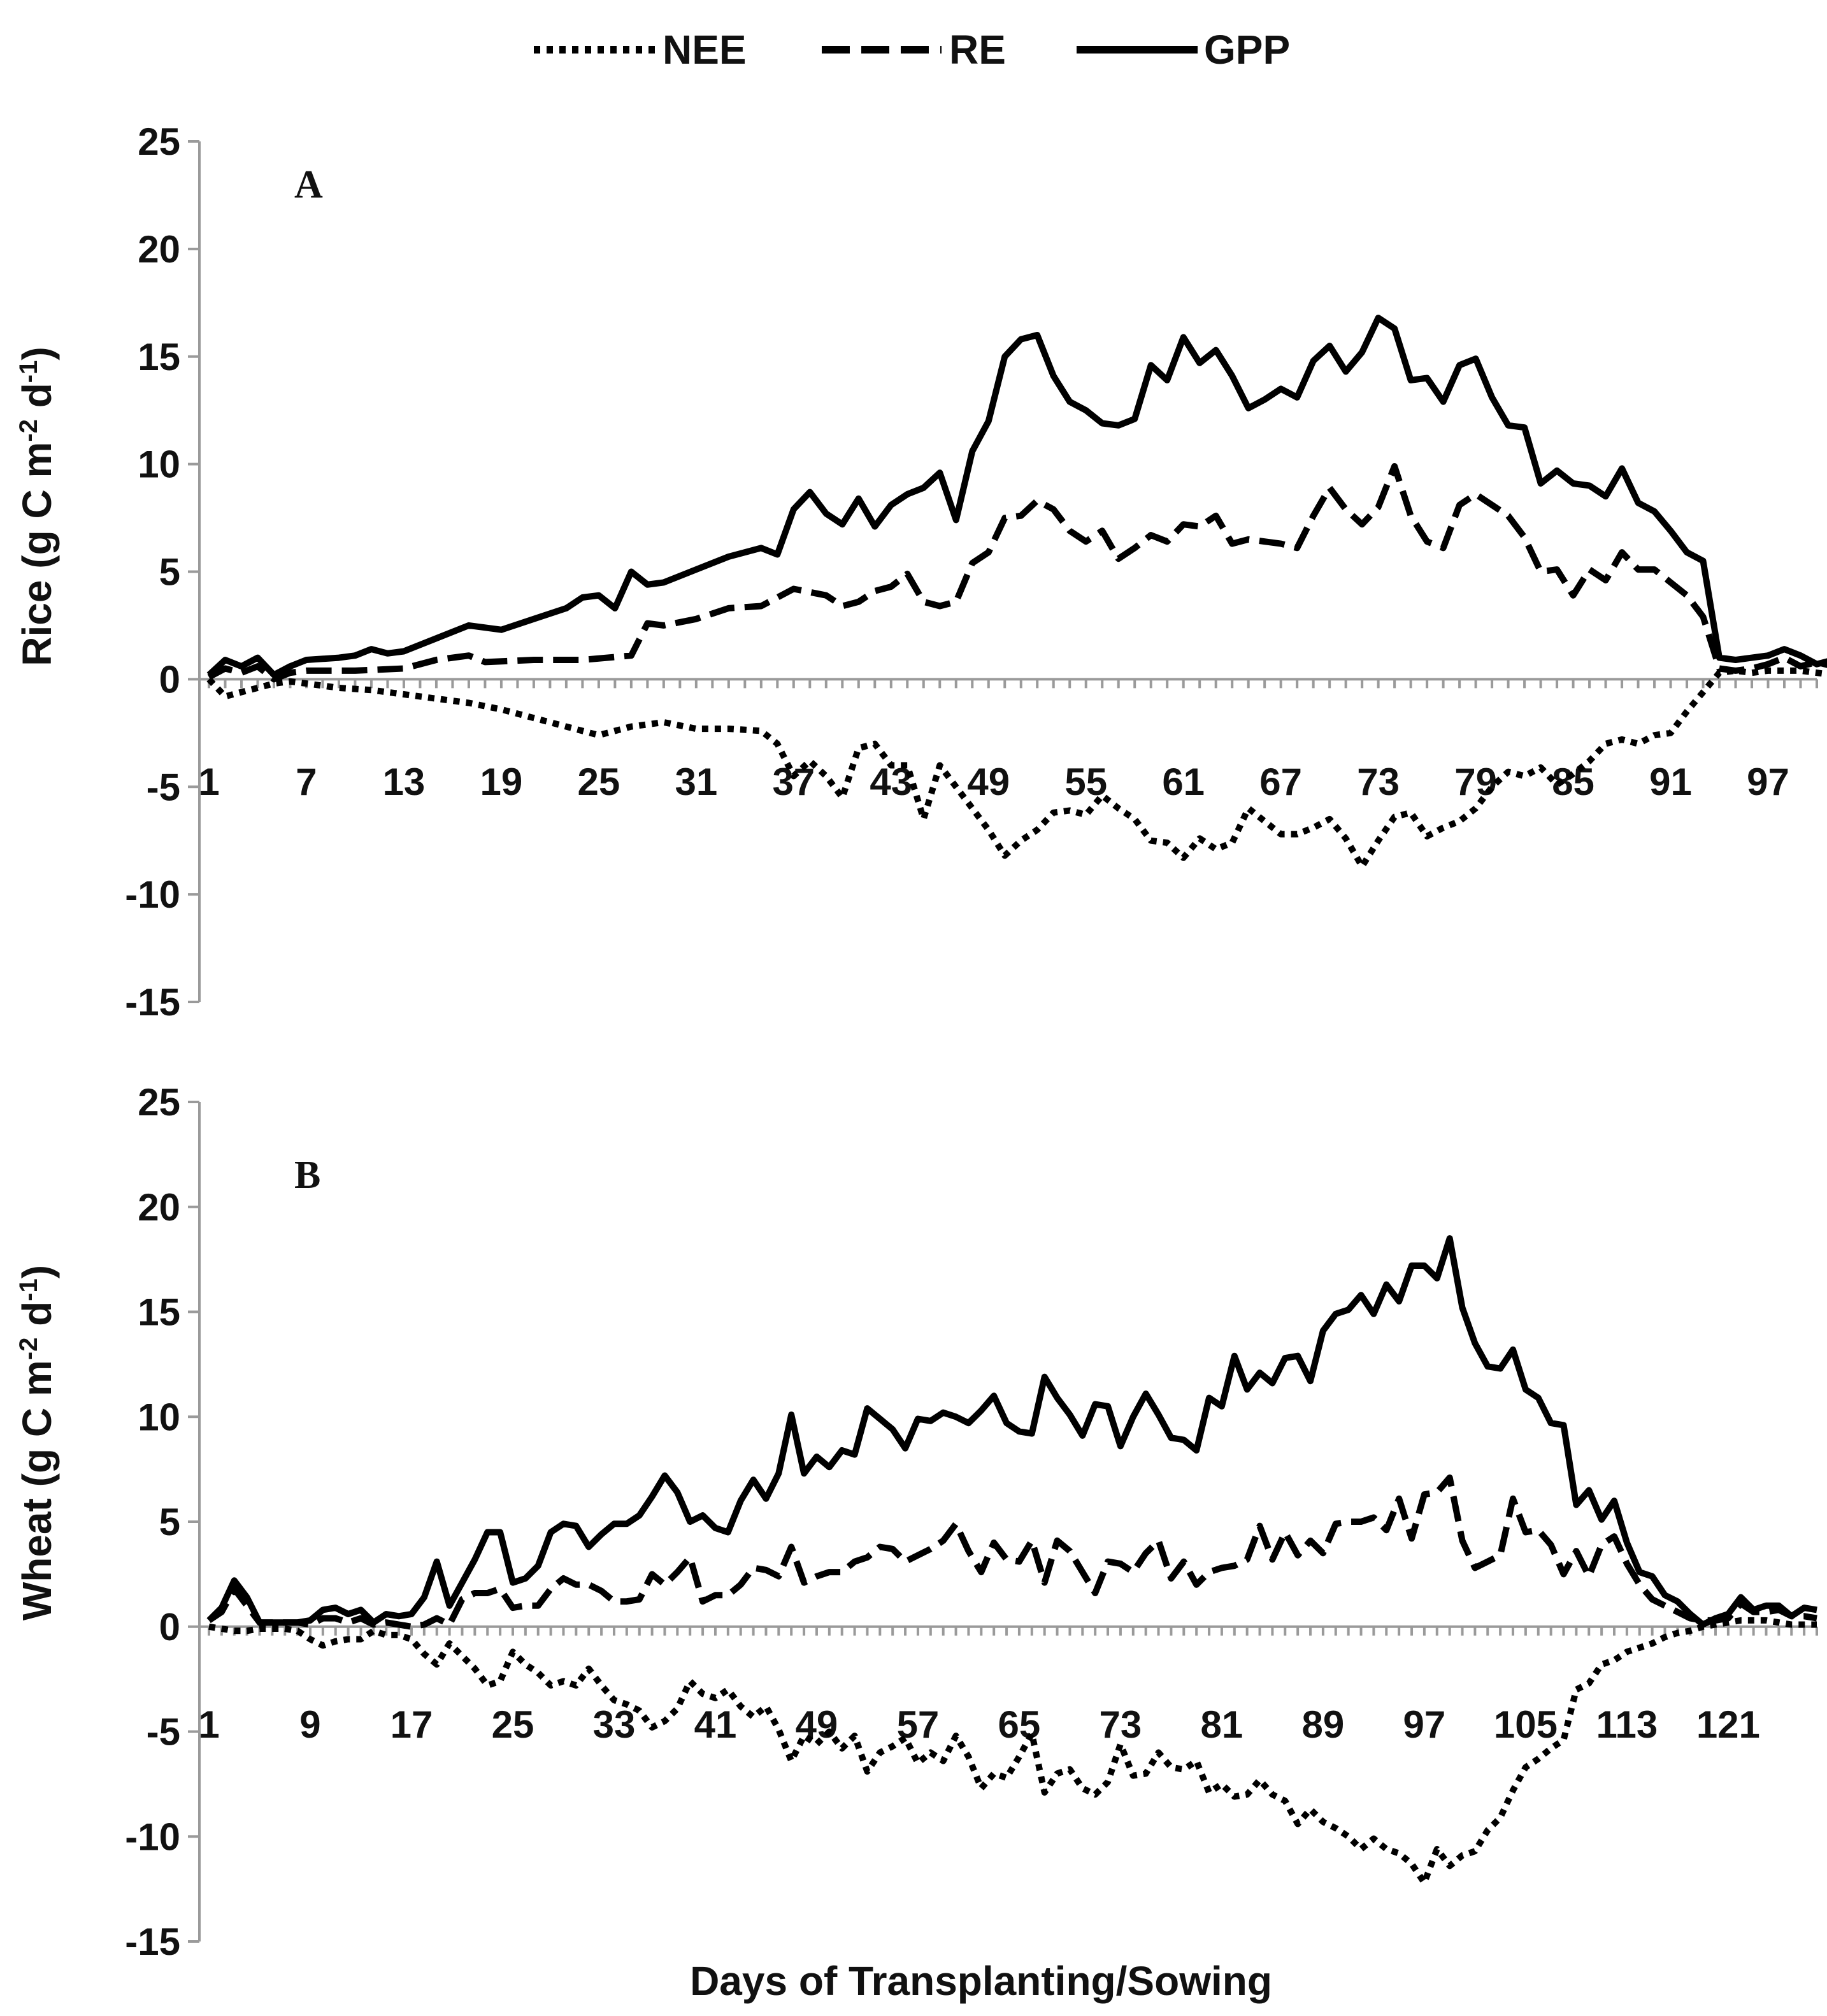 Image resolution: width=1827 pixels, height=2016 pixels. I want to click on panel-letter-a: A, so click(308, 185).